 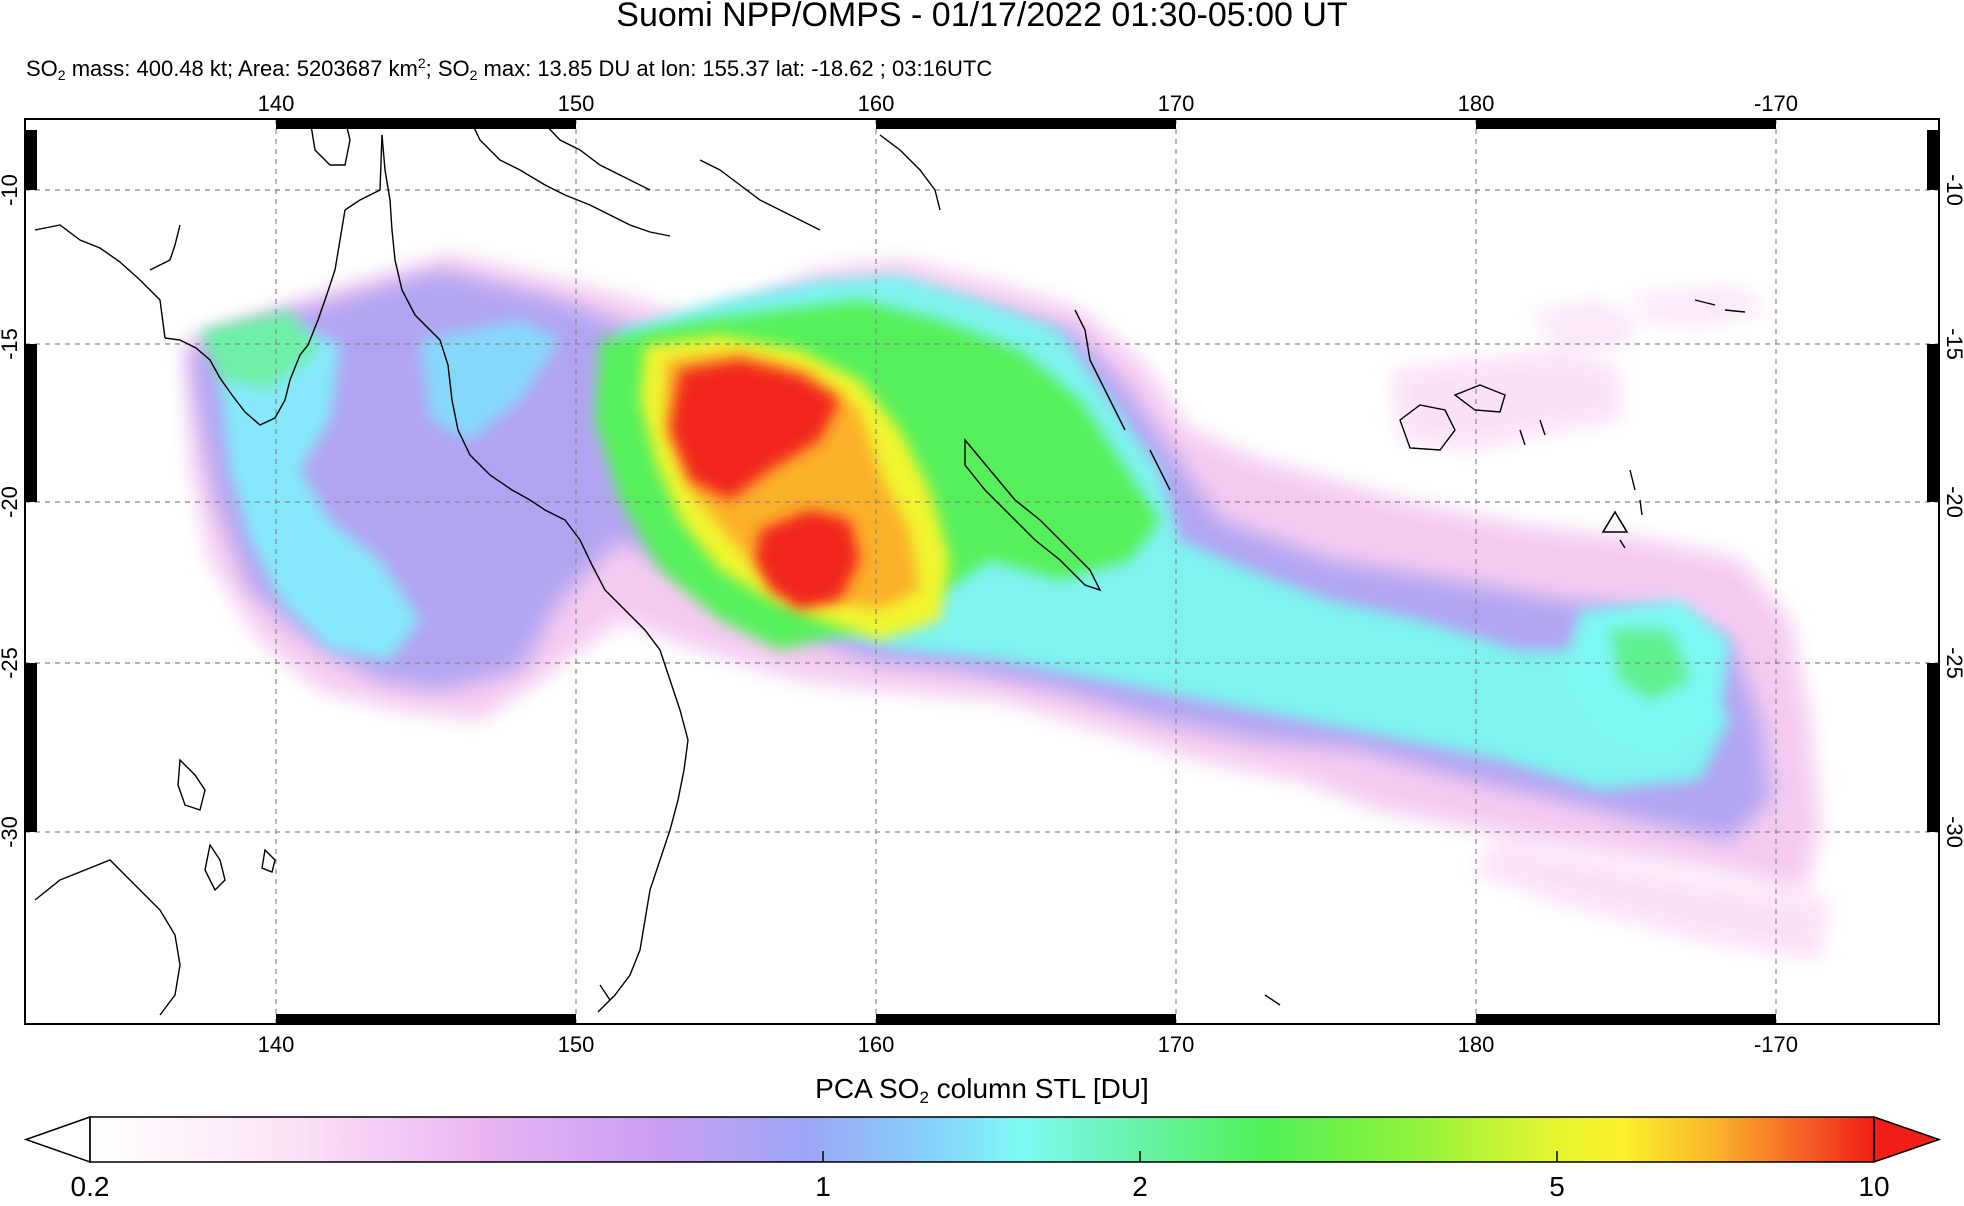 What do you see at coordinates (1557, 1186) in the screenshot?
I see `colorbar-label-3: 5` at bounding box center [1557, 1186].